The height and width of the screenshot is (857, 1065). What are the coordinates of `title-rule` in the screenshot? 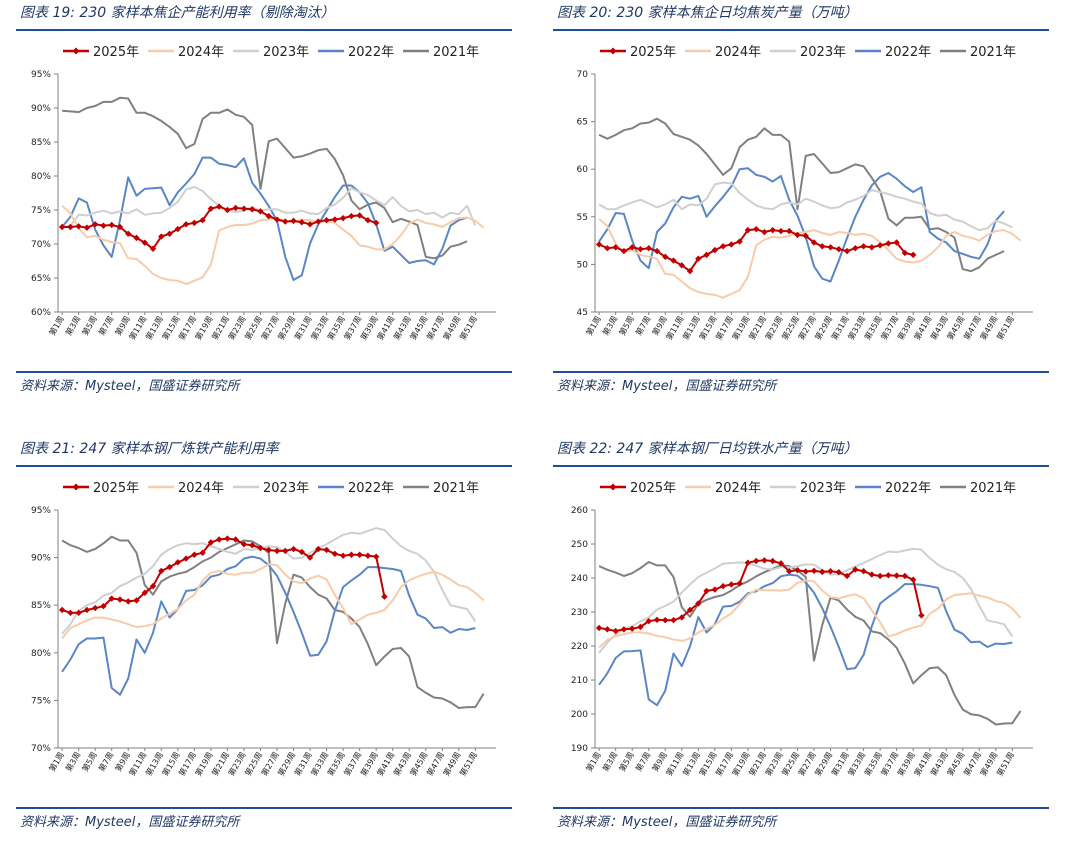 It's located at (264, 30).